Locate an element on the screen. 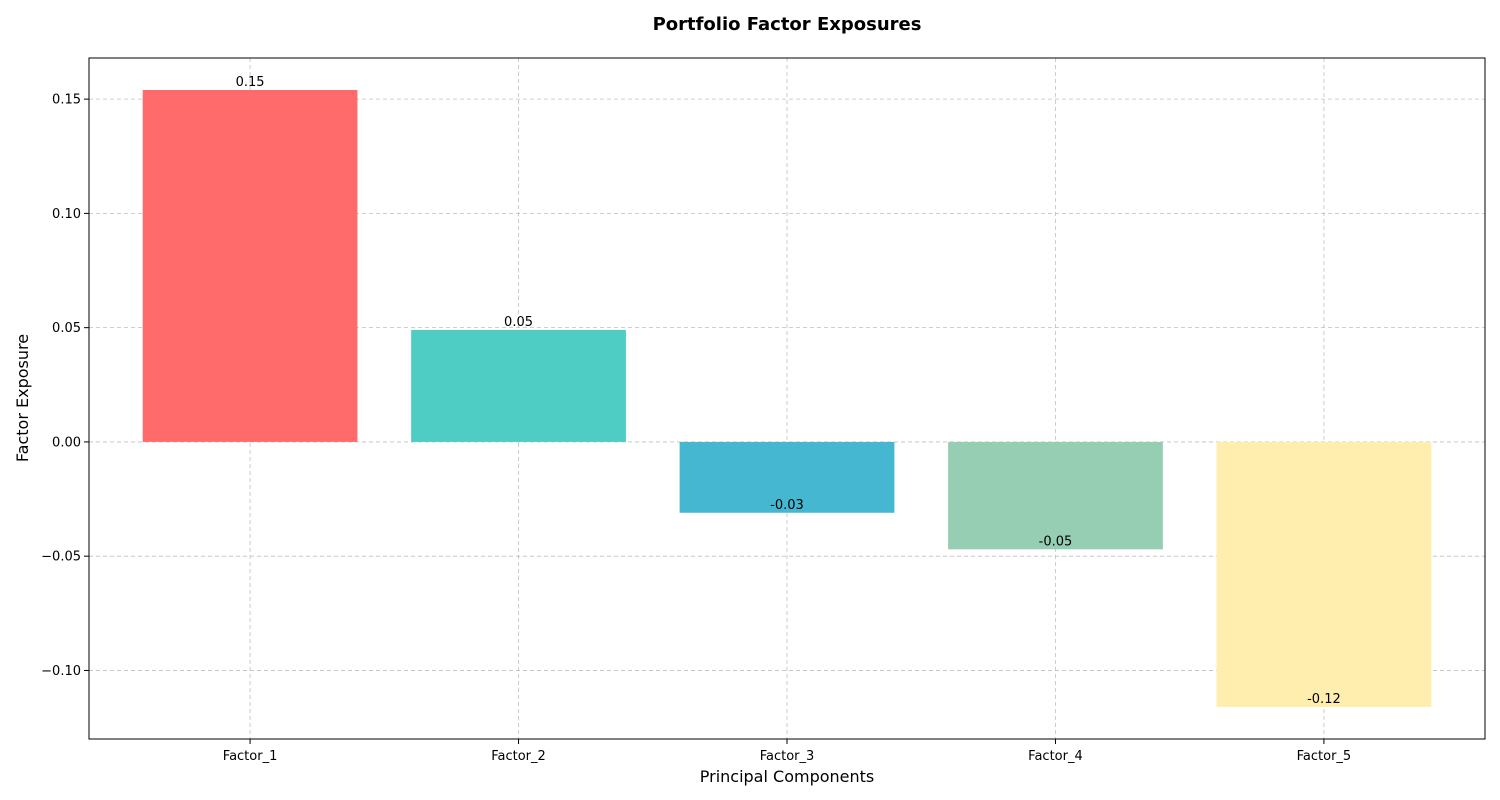 The width and height of the screenshot is (1500, 800). bar-value-label: 0.05 is located at coordinates (518, 322).